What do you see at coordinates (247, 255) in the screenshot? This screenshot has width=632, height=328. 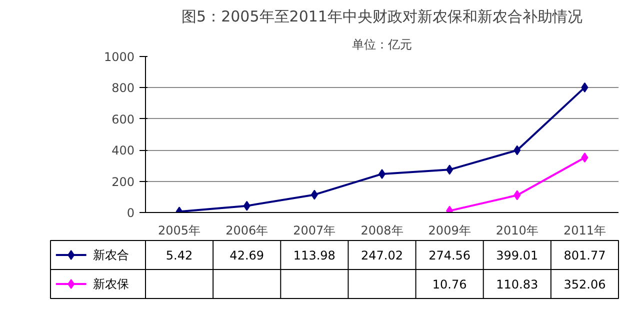 I see `data-label: 42.69` at bounding box center [247, 255].